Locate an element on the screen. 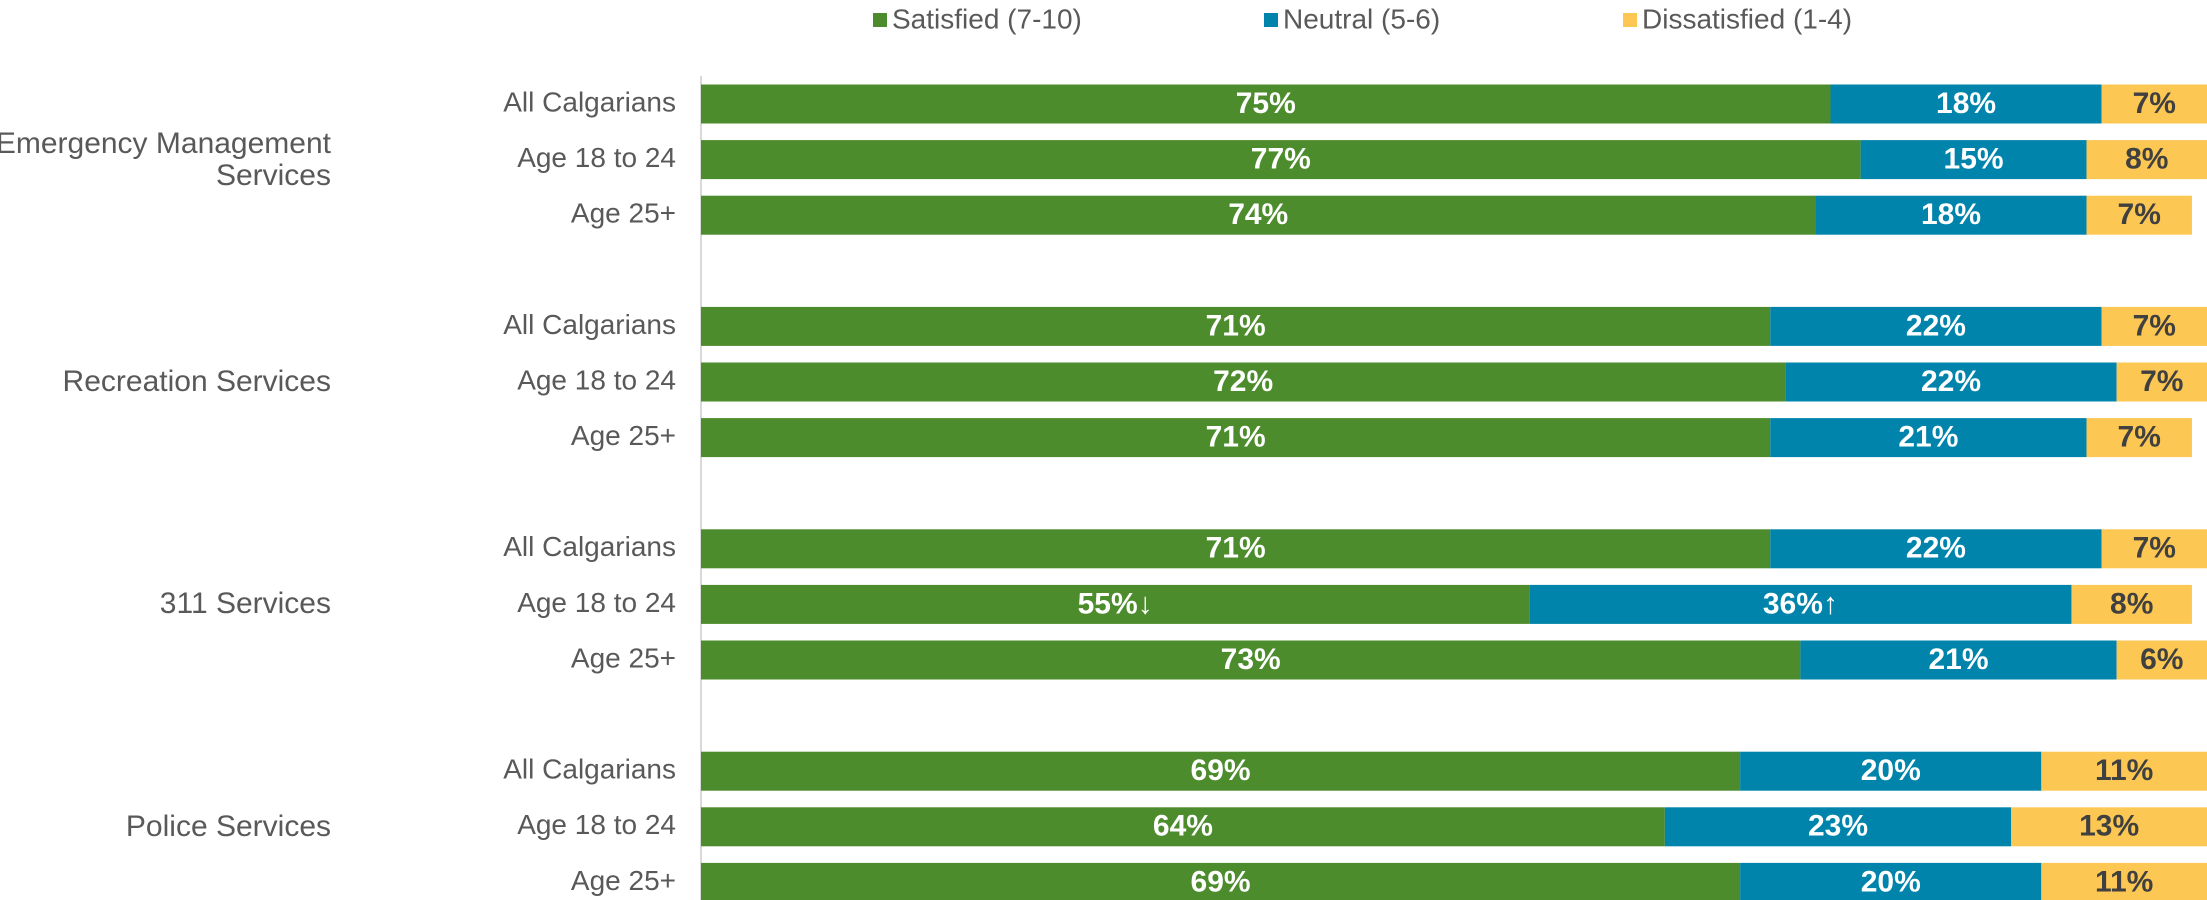 The image size is (2207, 900). data-label: 75% is located at coordinates (1266, 103).